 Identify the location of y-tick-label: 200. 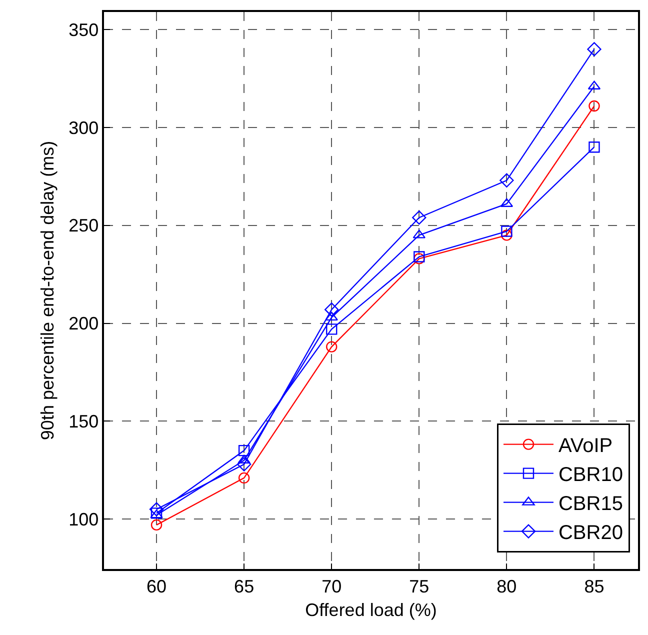
(83, 324).